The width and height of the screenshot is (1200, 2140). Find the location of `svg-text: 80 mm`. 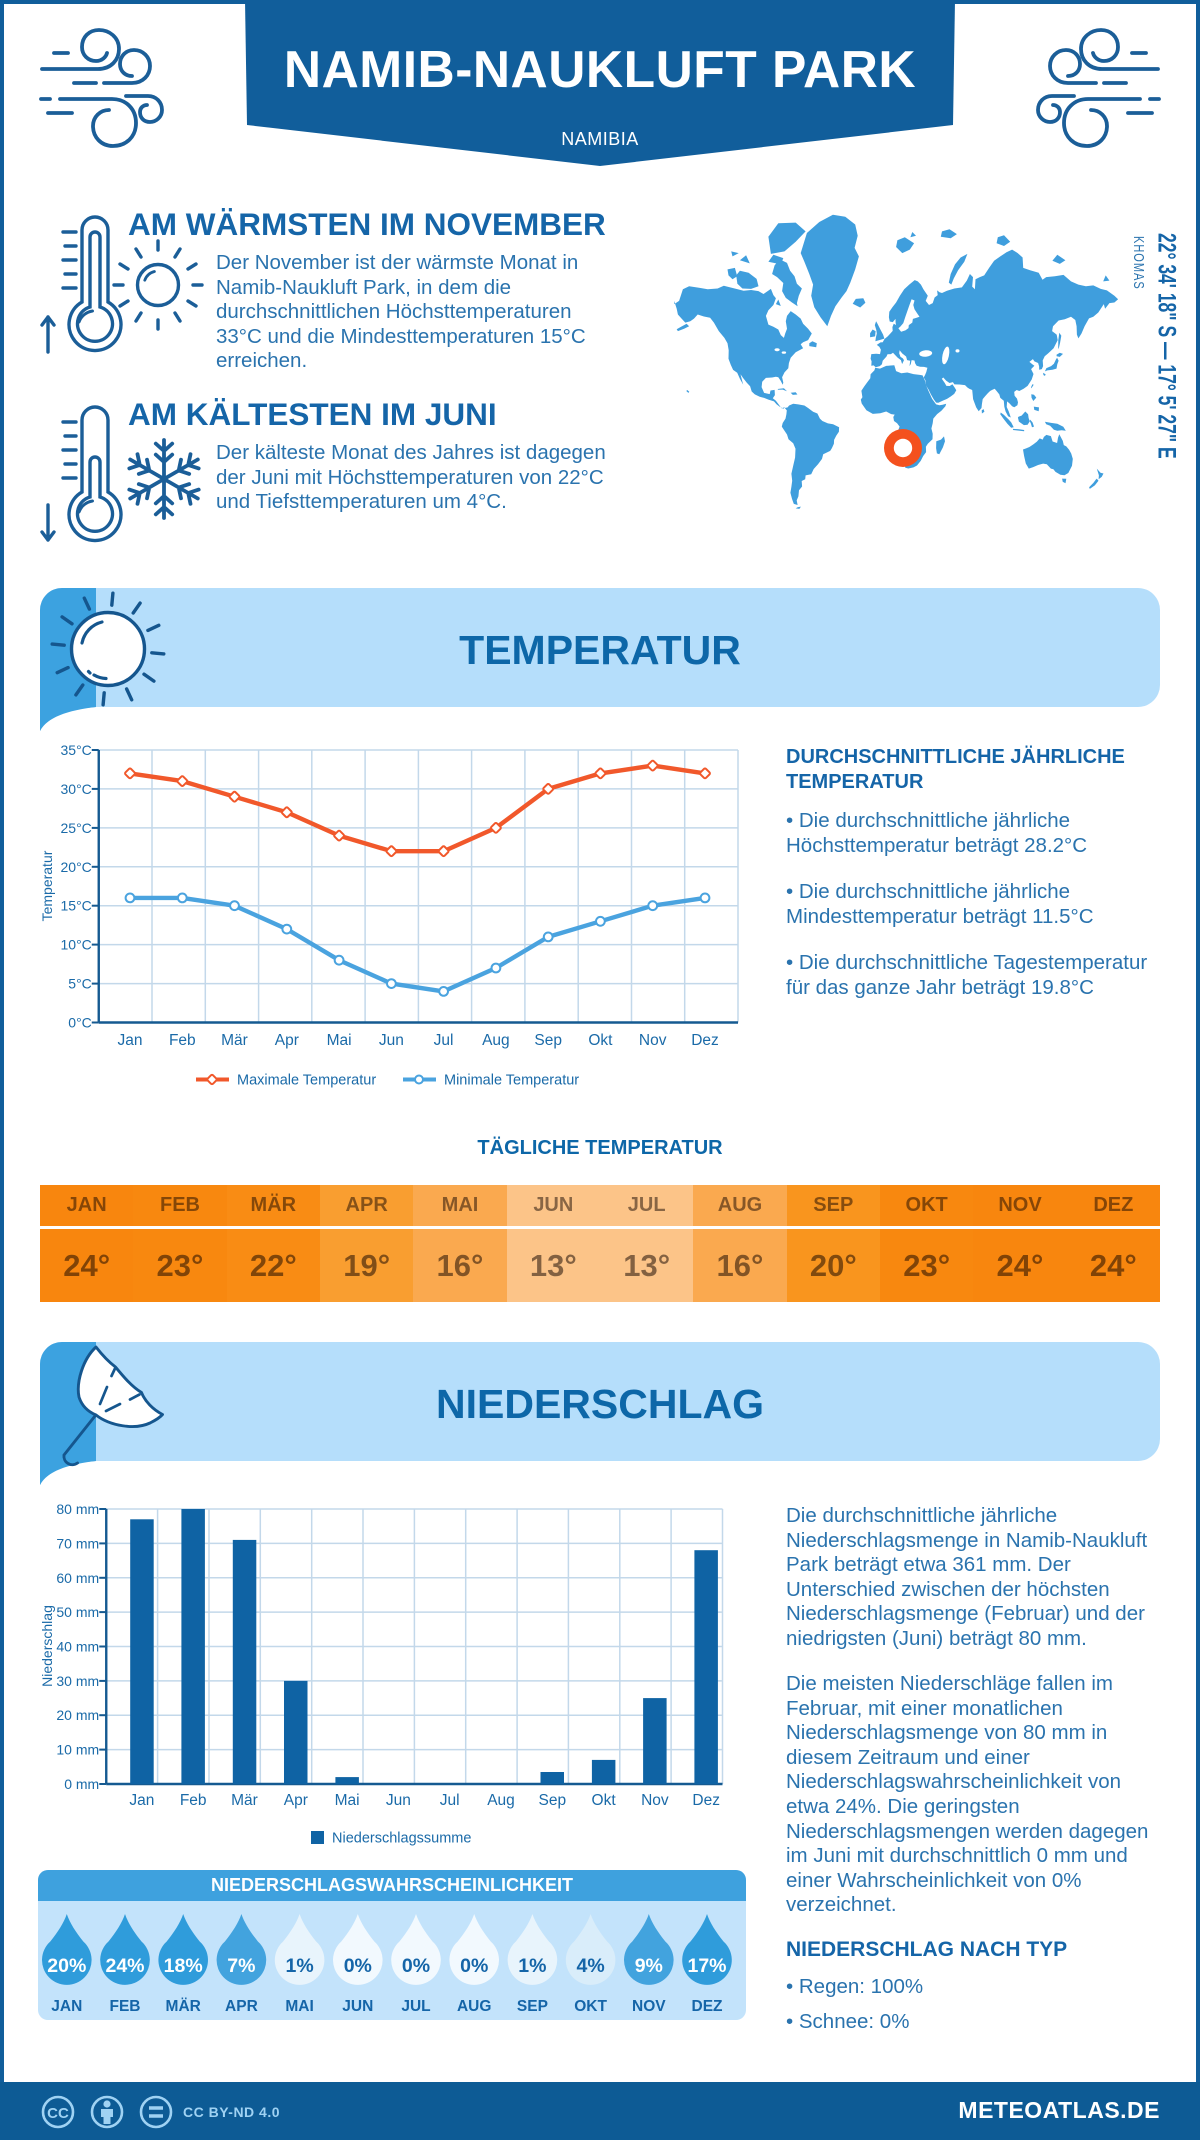

svg-text: 80 mm is located at coordinates (77, 1509).